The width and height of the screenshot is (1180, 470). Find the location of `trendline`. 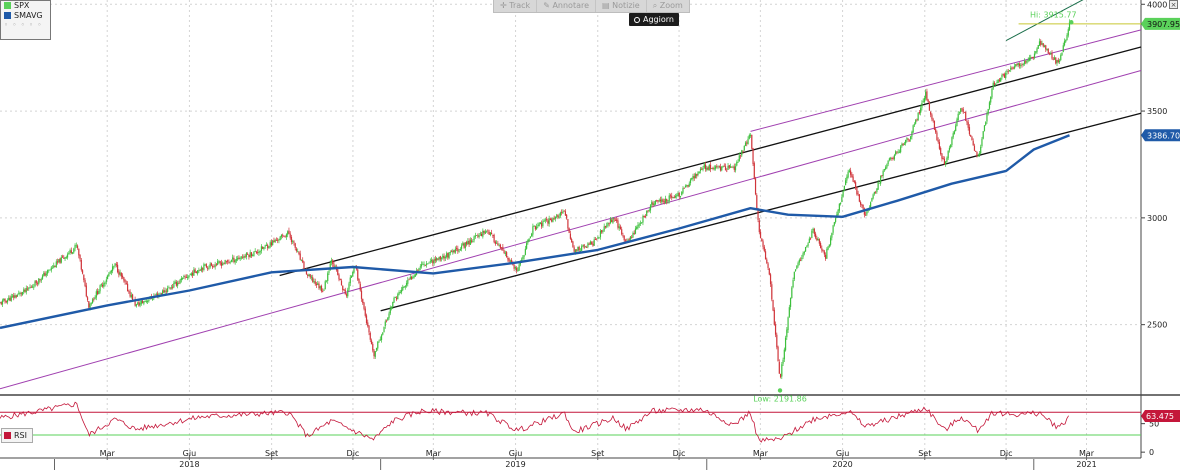

trendline is located at coordinates (1044, 21).